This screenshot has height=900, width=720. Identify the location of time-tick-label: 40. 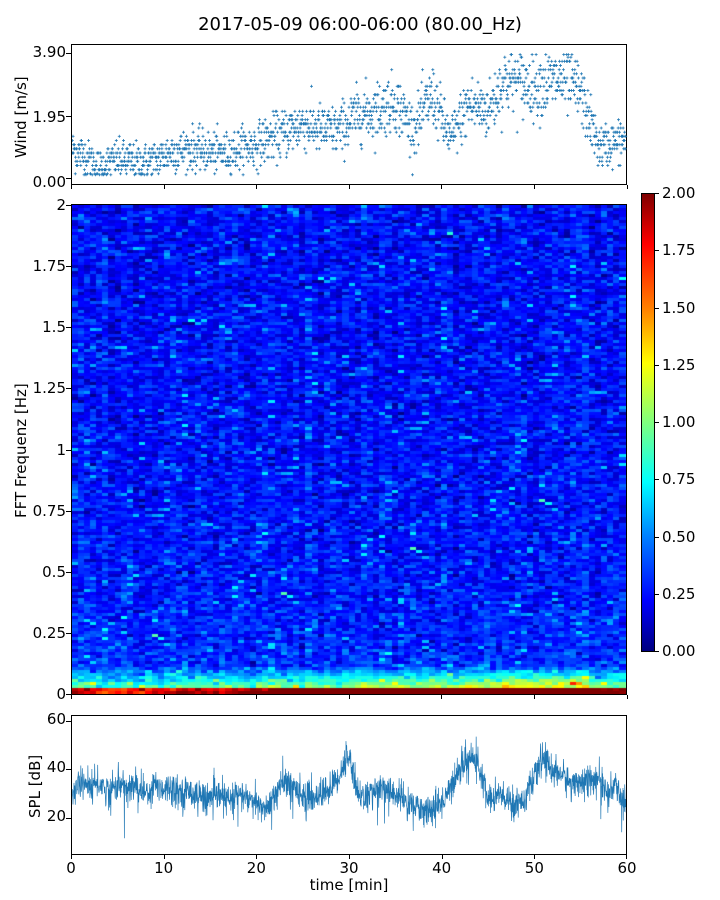
(442, 868).